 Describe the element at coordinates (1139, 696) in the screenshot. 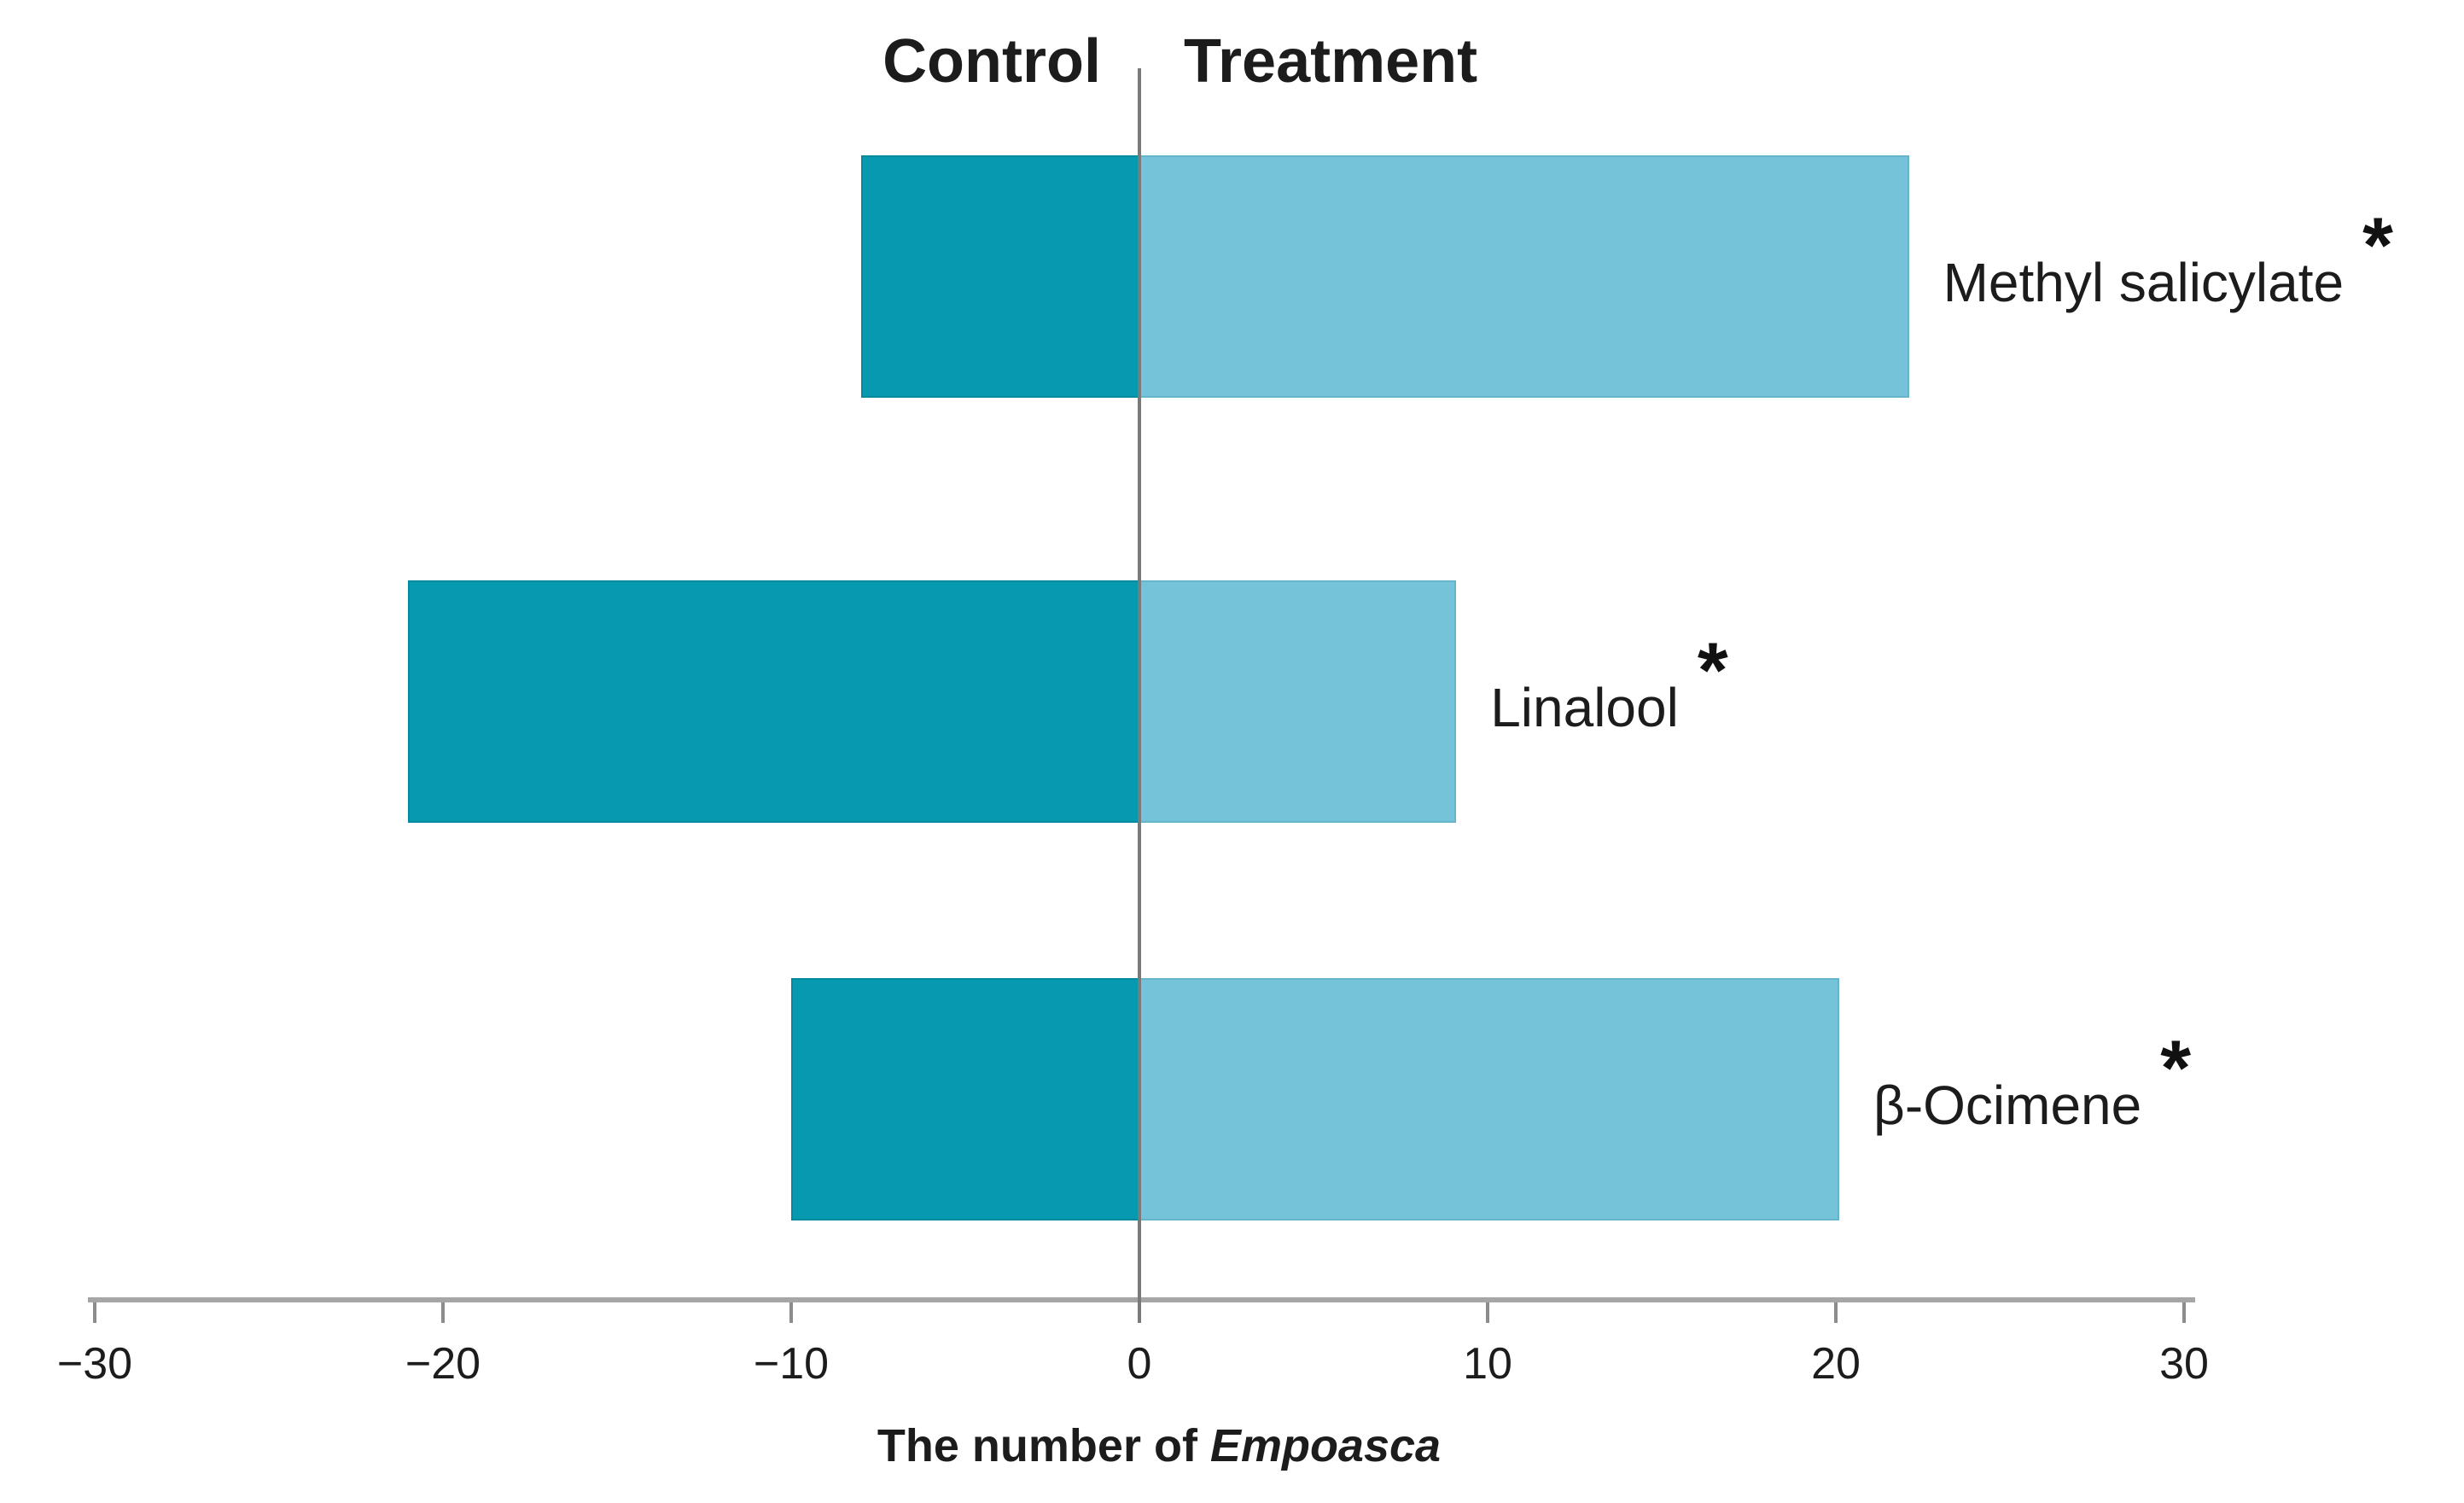

I see `zero-axis-line` at that location.